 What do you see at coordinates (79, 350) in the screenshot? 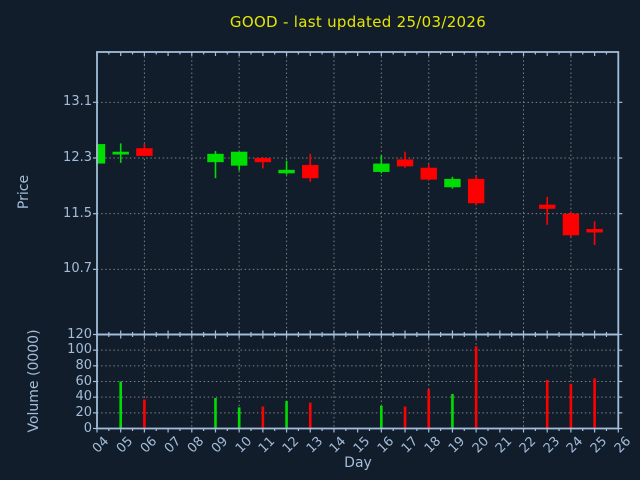
I see `volume-tick-label: 100` at bounding box center [79, 350].